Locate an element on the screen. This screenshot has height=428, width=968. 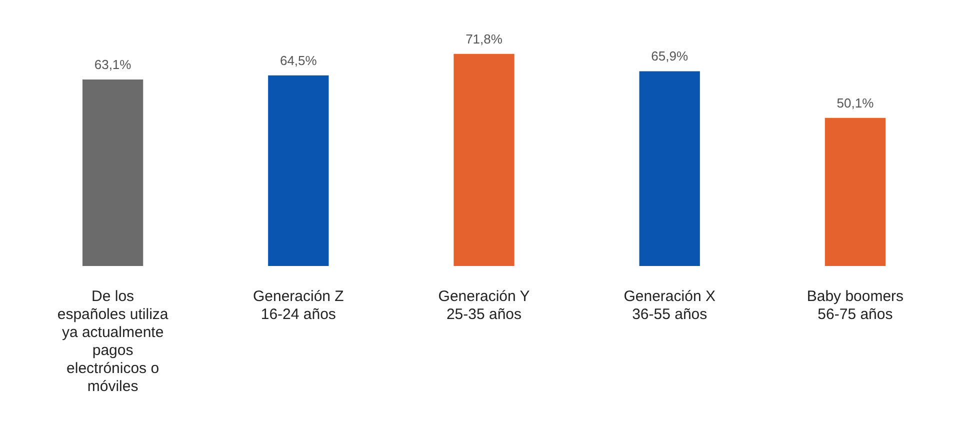
data-label: 63,1% is located at coordinates (113, 64).